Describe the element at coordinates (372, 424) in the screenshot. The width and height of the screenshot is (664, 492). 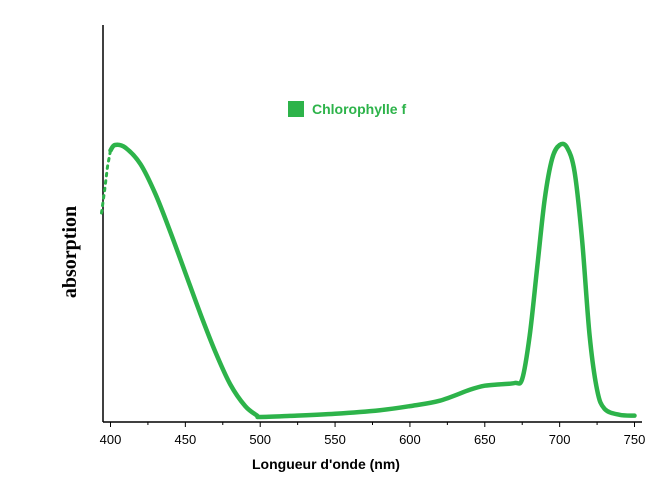
I see `x-ticks` at that location.